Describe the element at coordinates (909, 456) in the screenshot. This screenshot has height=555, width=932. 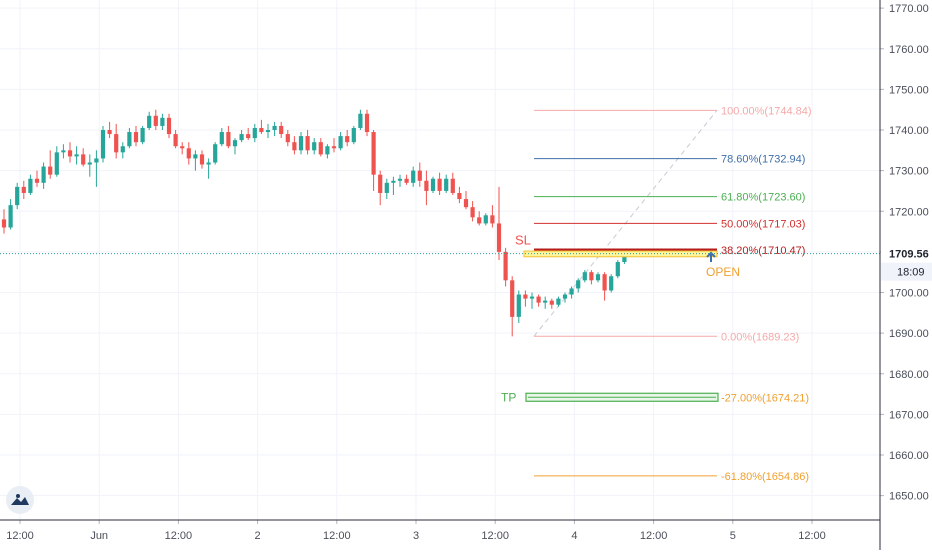
I see `y-tick-label: 1660.00` at that location.